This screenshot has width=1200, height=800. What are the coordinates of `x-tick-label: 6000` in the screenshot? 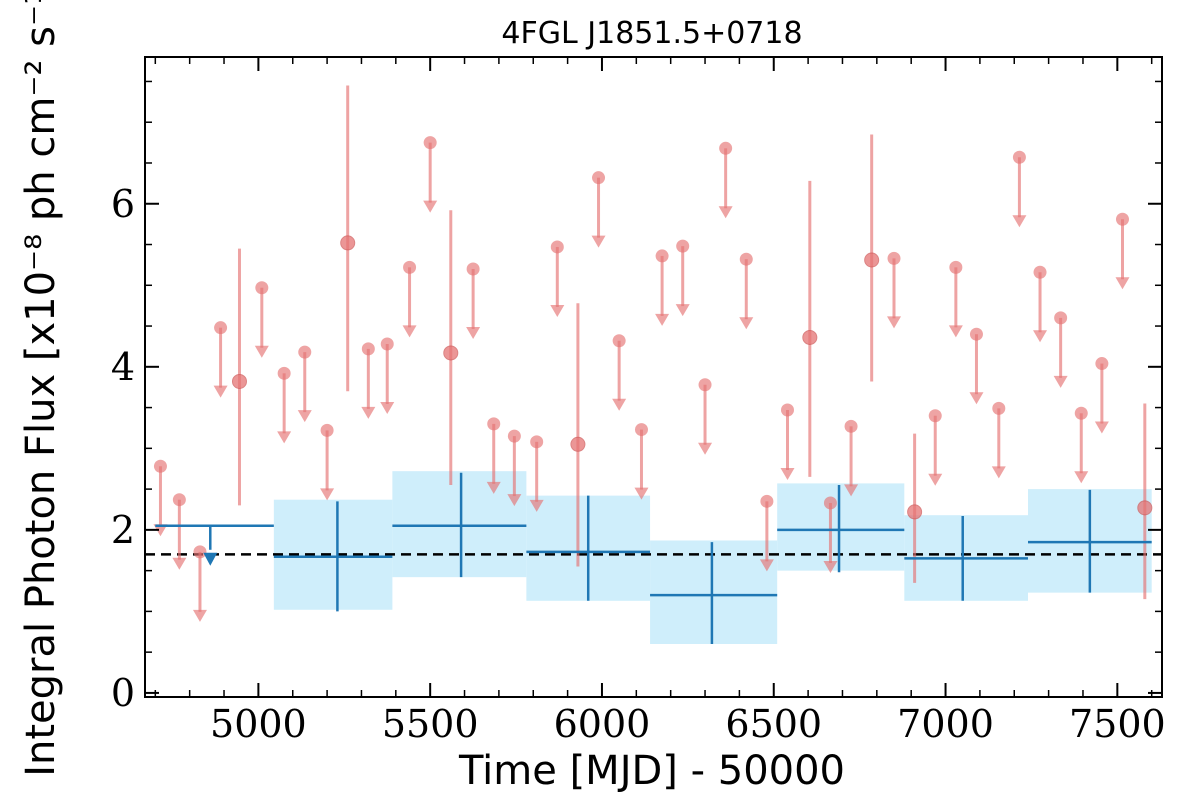 It's located at (602, 724).